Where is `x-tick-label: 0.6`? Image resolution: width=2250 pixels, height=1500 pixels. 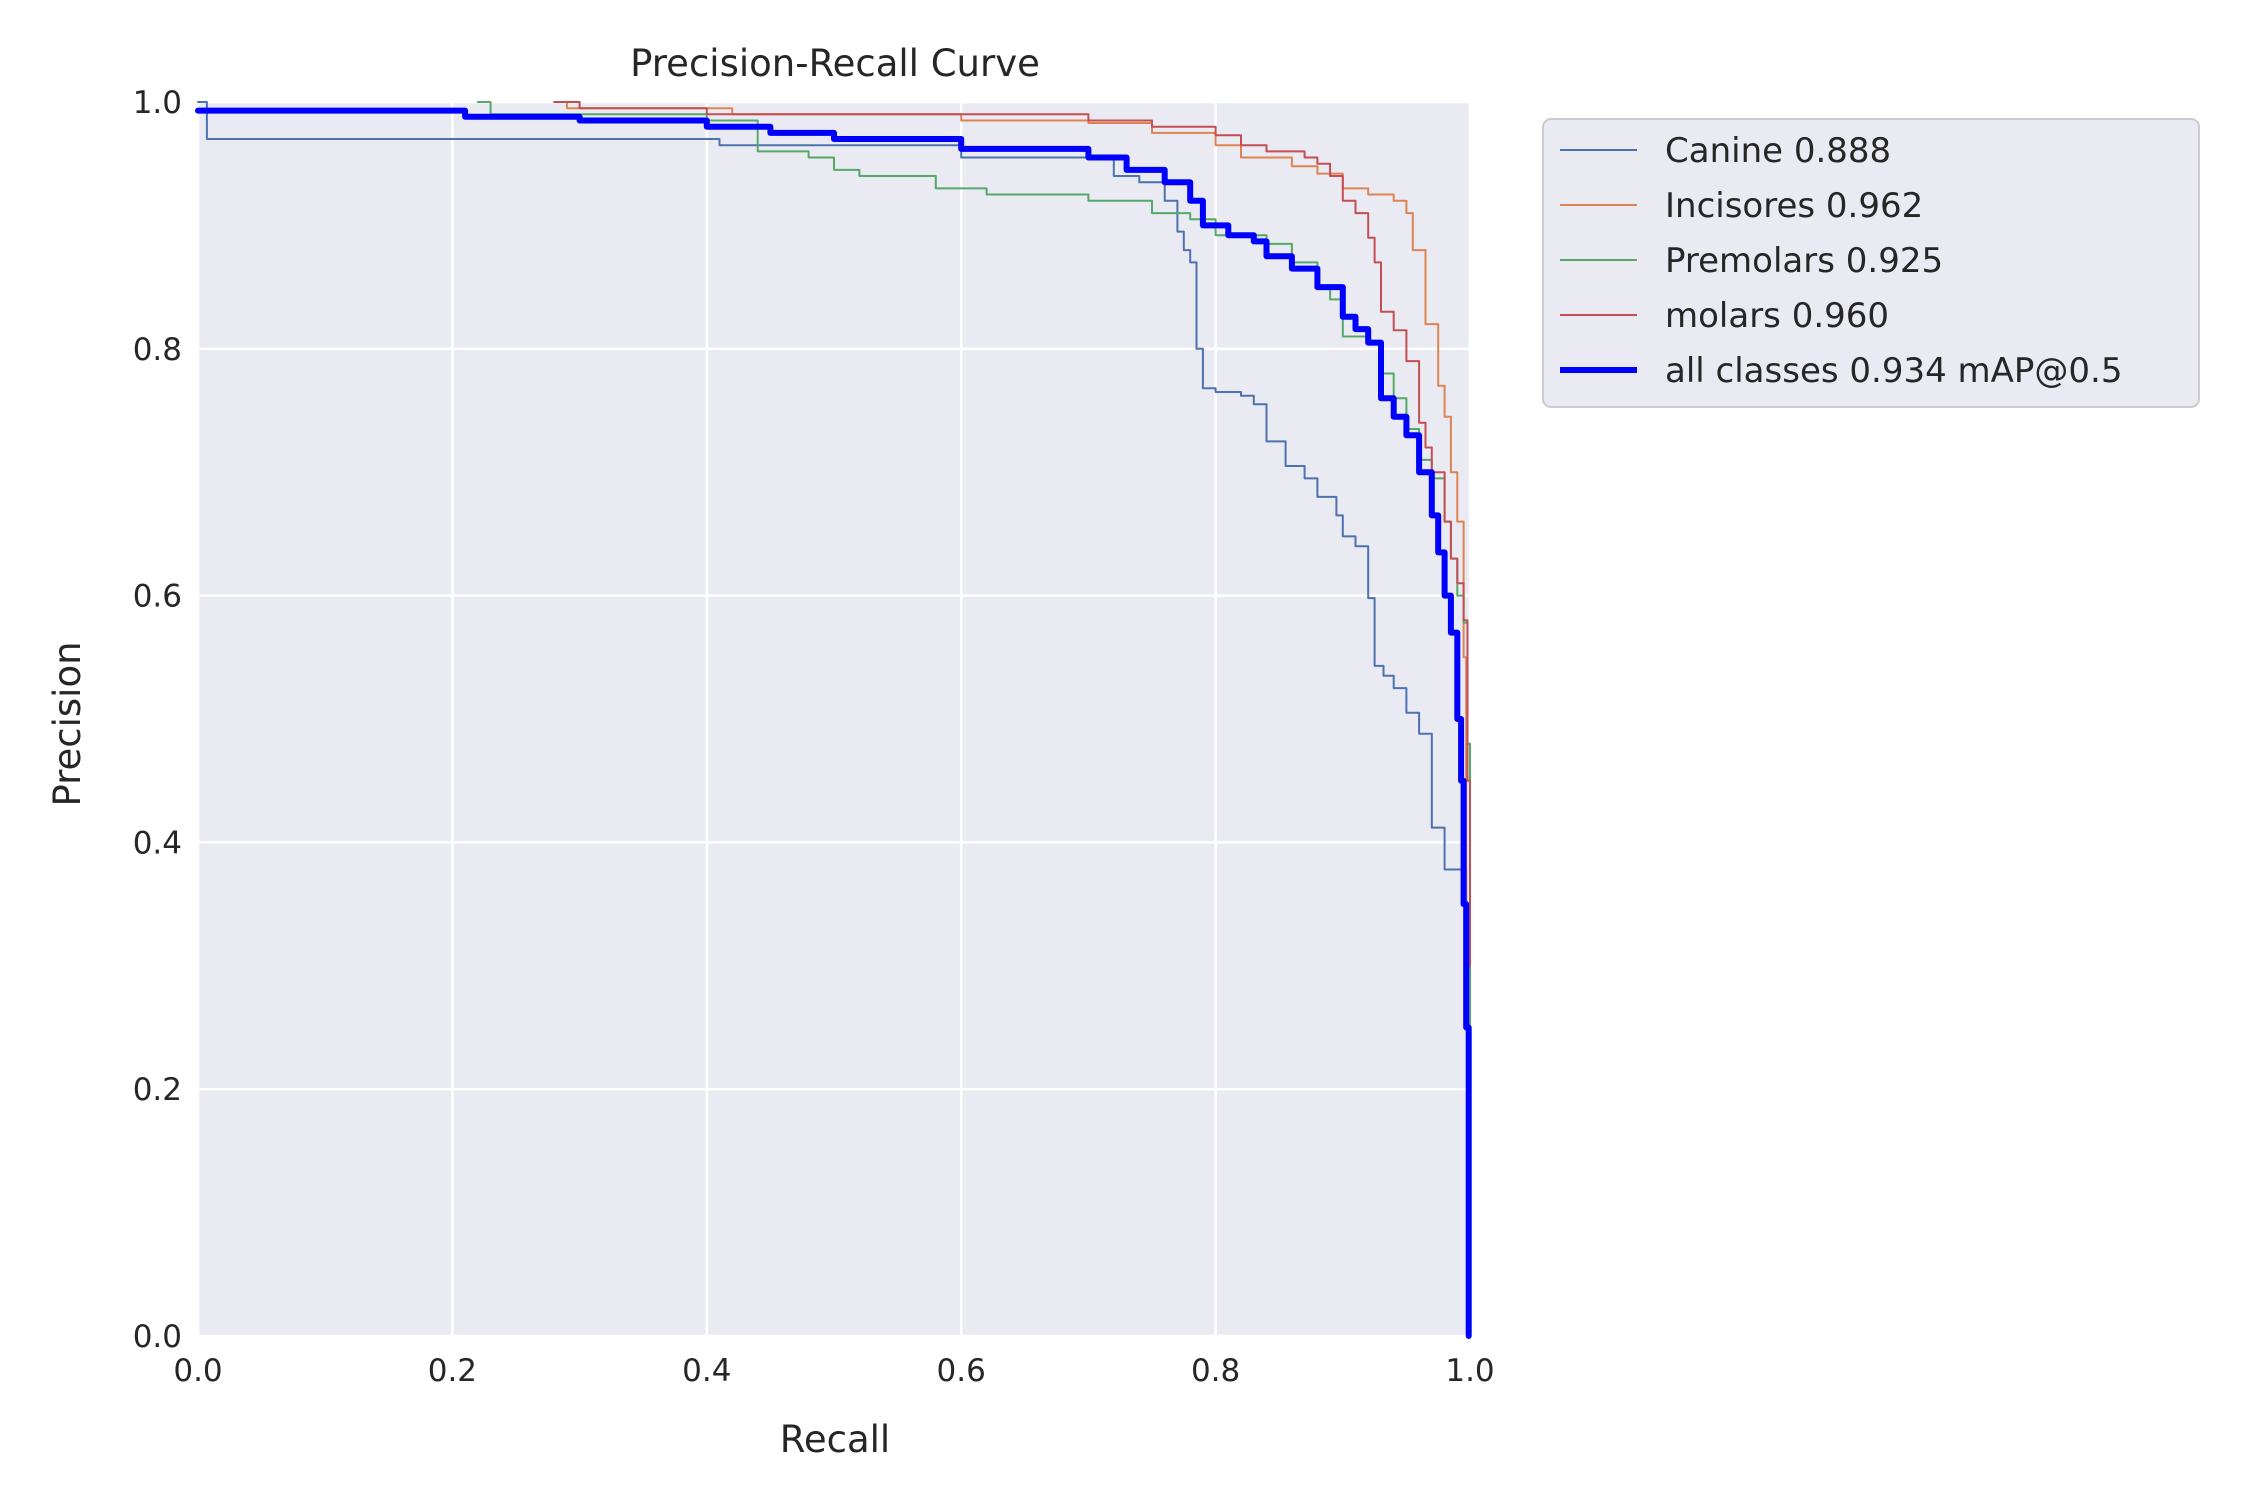
x-tick-label: 0.6 is located at coordinates (961, 1371).